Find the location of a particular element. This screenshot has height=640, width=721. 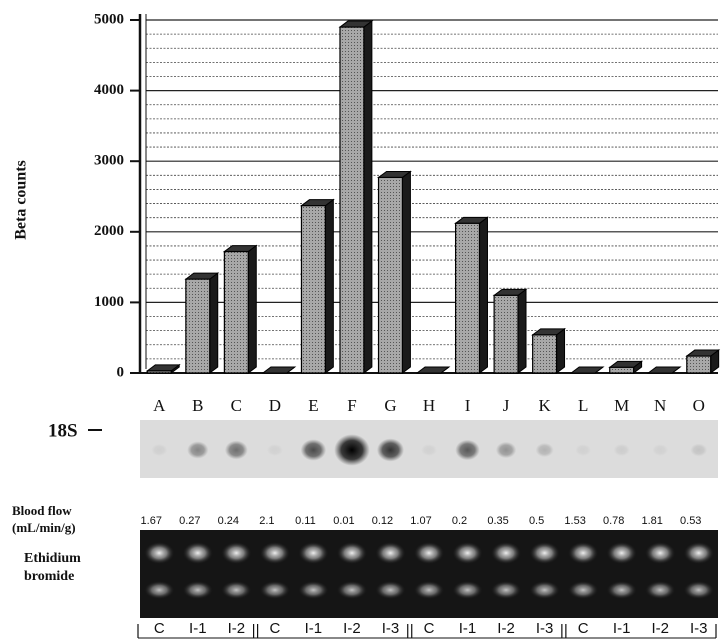

blood-flow-value: 1.07 is located at coordinates (420, 521).